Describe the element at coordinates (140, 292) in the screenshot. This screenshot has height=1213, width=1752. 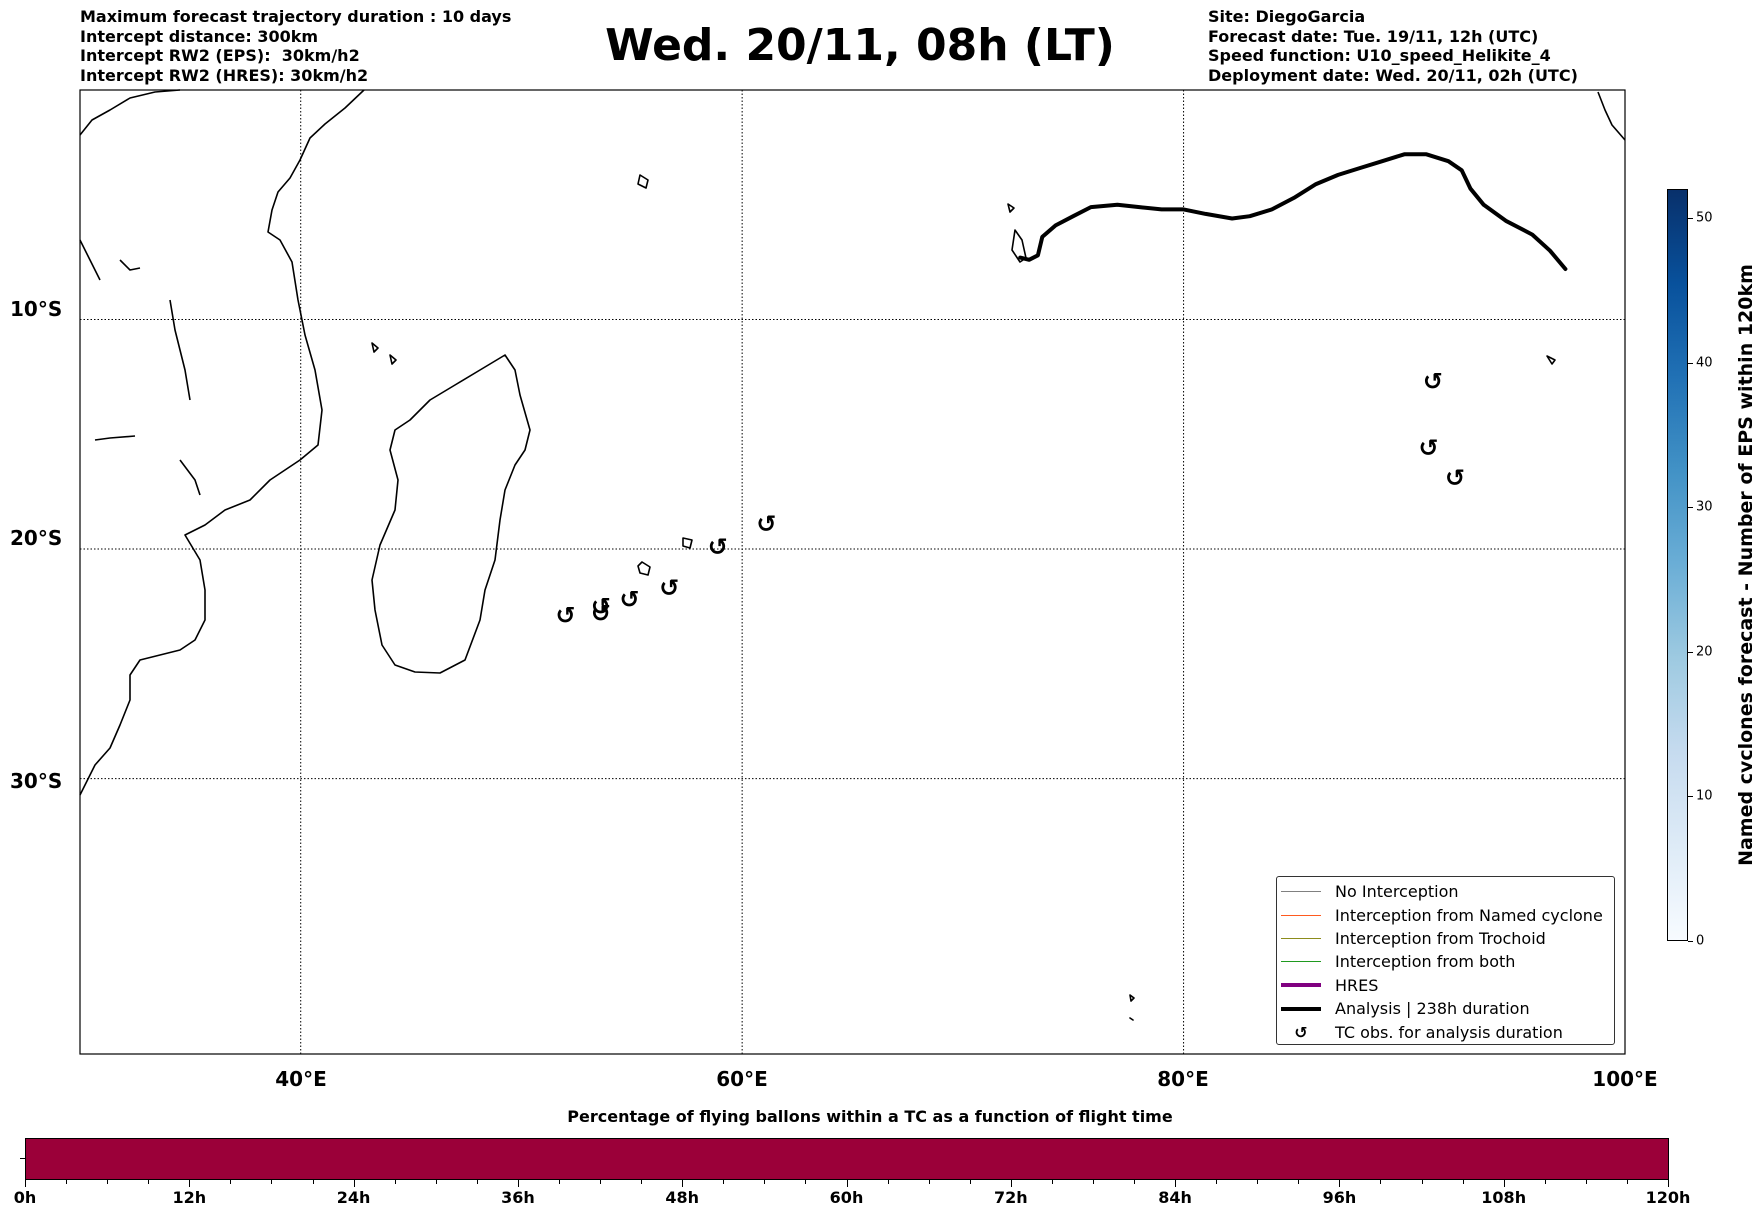
I see `coastline-arabia` at that location.